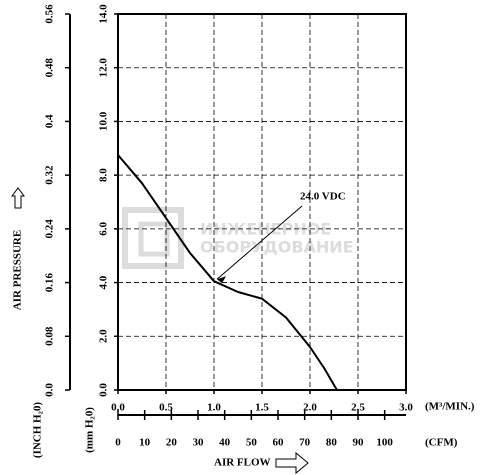 This screenshot has height=475, width=495. I want to click on y2-tick-label: 0.24, so click(50, 229).